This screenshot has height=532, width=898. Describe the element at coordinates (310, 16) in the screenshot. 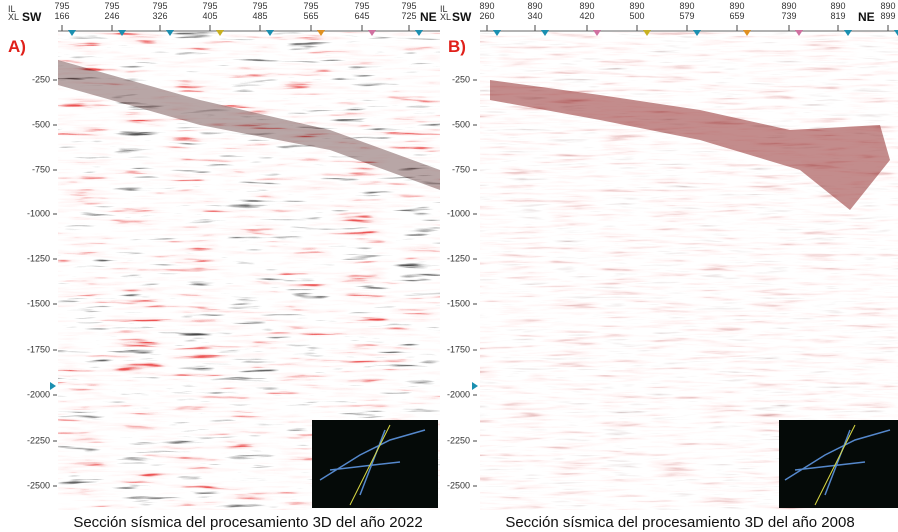

I see `crossline-number: 565` at that location.